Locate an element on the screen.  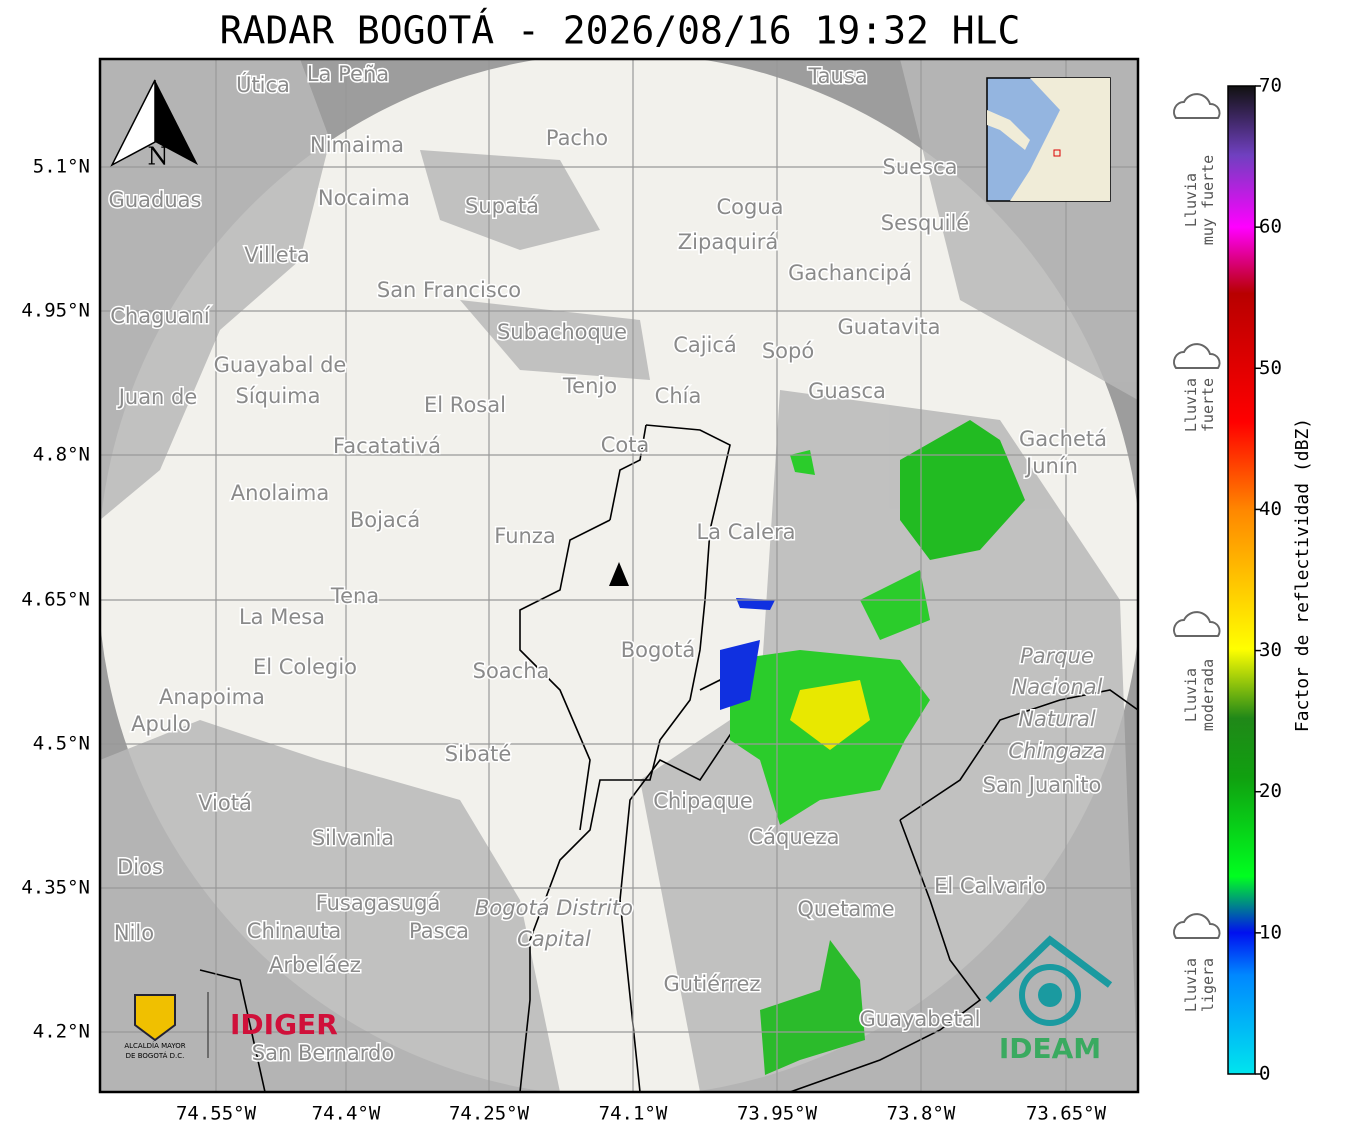
place-label: Chía is located at coordinates (678, 396).